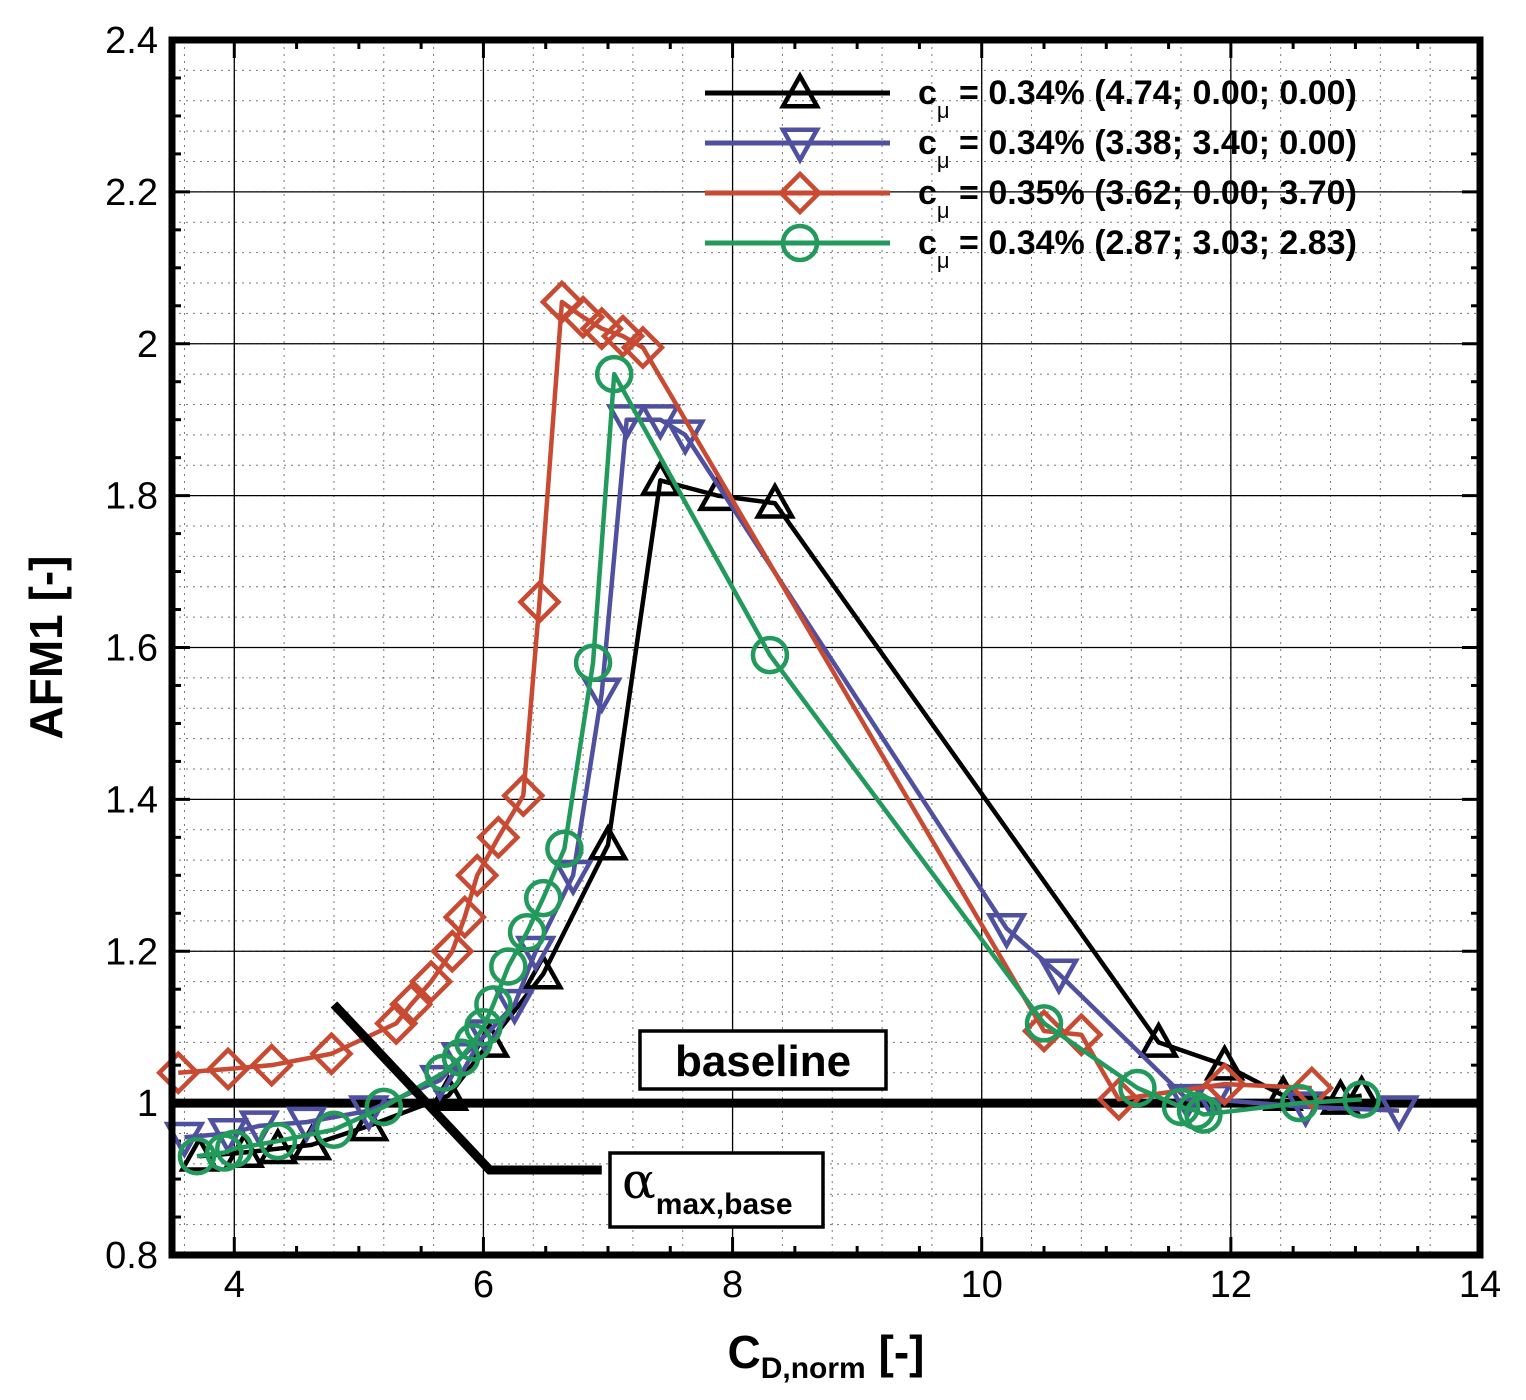  Describe the element at coordinates (131, 41) in the screenshot. I see `y-tick-label: 2.4` at that location.